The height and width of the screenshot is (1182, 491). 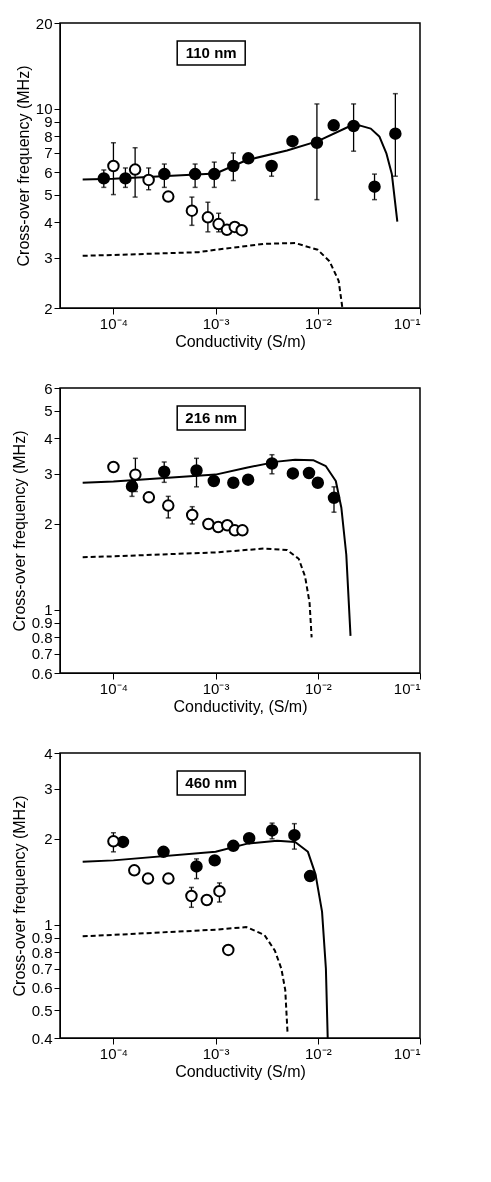 What do you see at coordinates (44, 23) in the screenshot?
I see `y-tick-label: 20` at bounding box center [44, 23].